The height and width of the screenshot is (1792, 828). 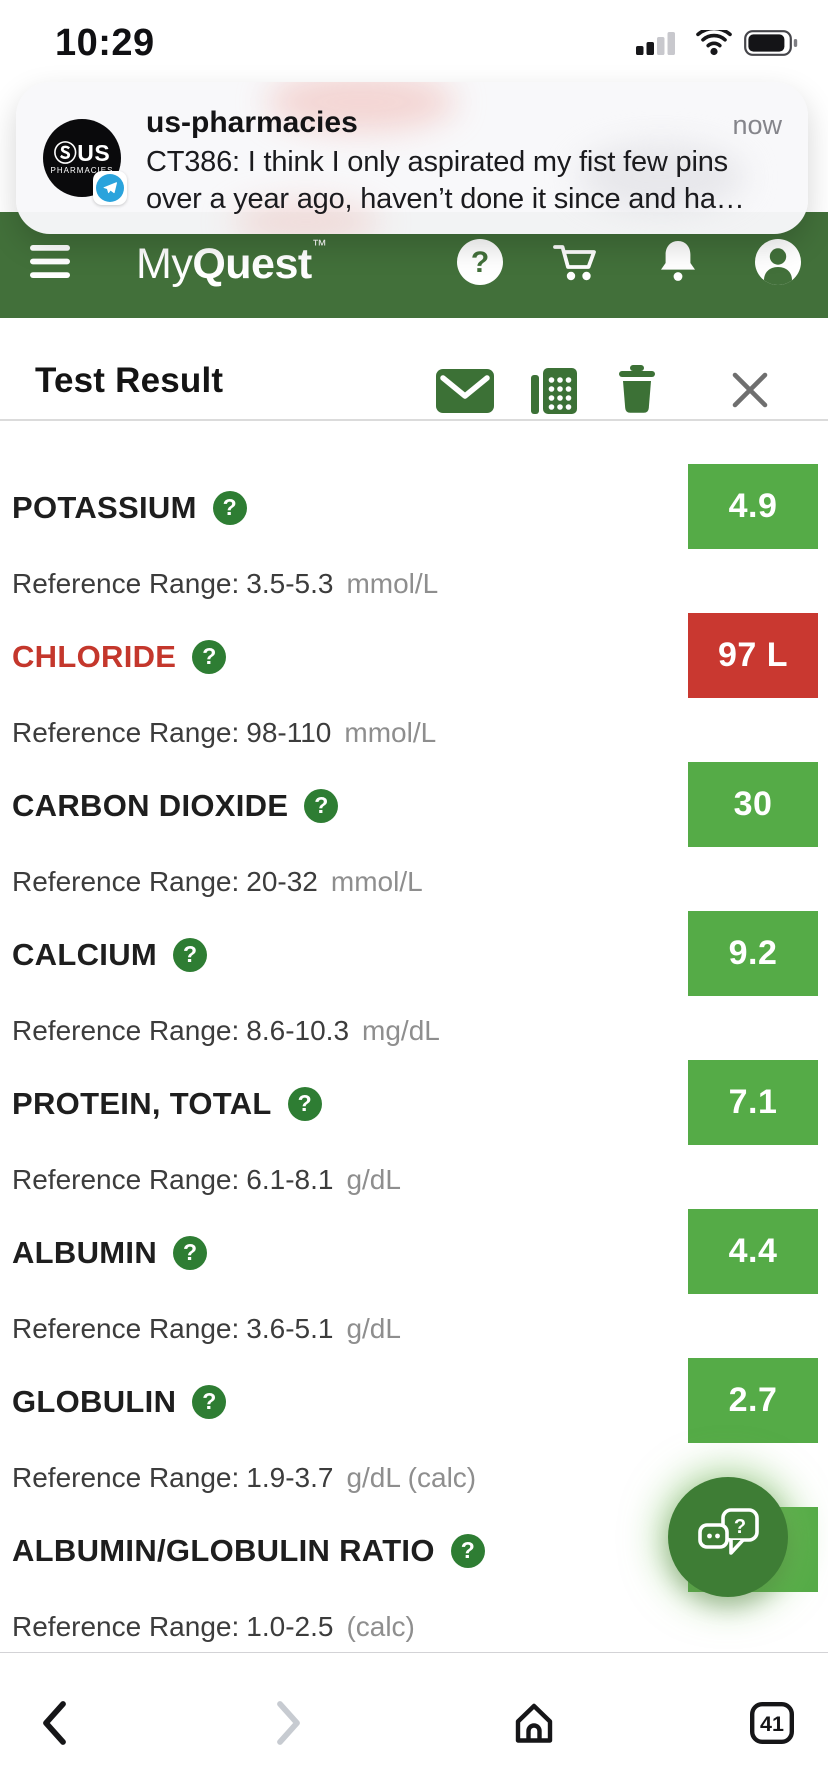 What do you see at coordinates (150, 805) in the screenshot?
I see `analyte-name: CARBON DIOXIDE` at bounding box center [150, 805].